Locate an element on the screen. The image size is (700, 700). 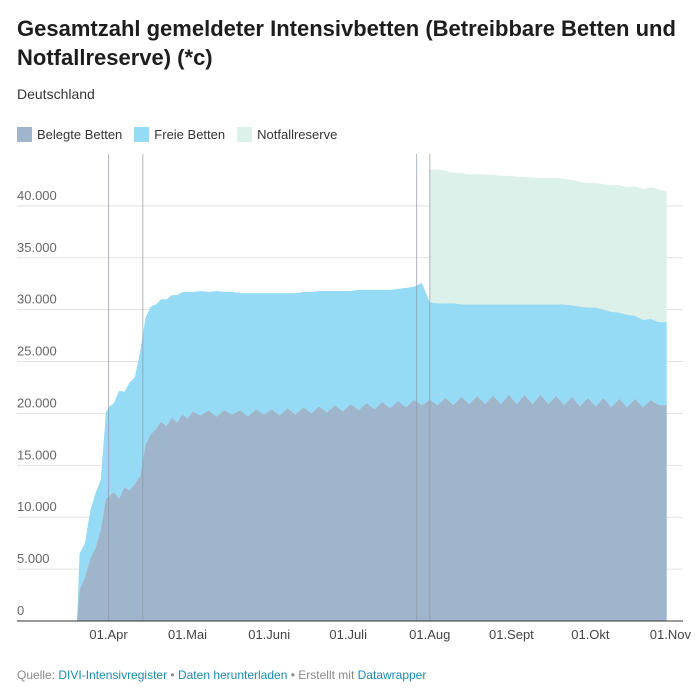
y-tick-label: 15.000 is located at coordinates (37, 454).